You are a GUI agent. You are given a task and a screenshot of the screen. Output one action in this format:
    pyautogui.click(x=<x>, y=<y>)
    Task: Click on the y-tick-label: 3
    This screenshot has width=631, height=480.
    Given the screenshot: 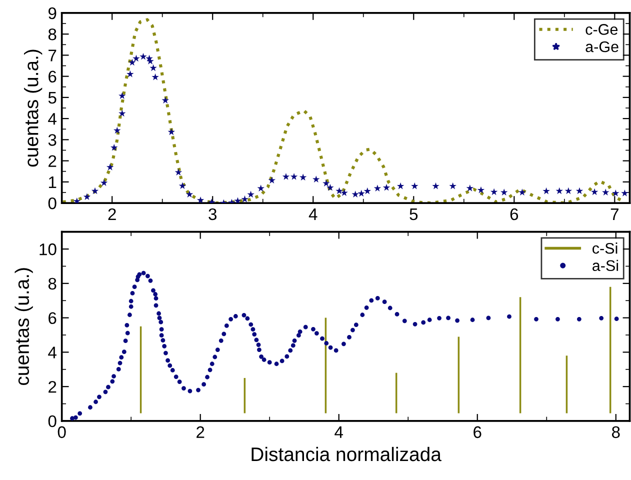 What is the action you would take?
    pyautogui.click(x=52, y=140)
    